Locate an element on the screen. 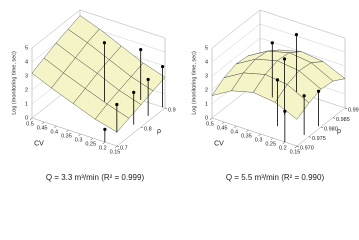 This screenshot has height=240, width=359. y-tick-label: 0.990 is located at coordinates (353, 110).